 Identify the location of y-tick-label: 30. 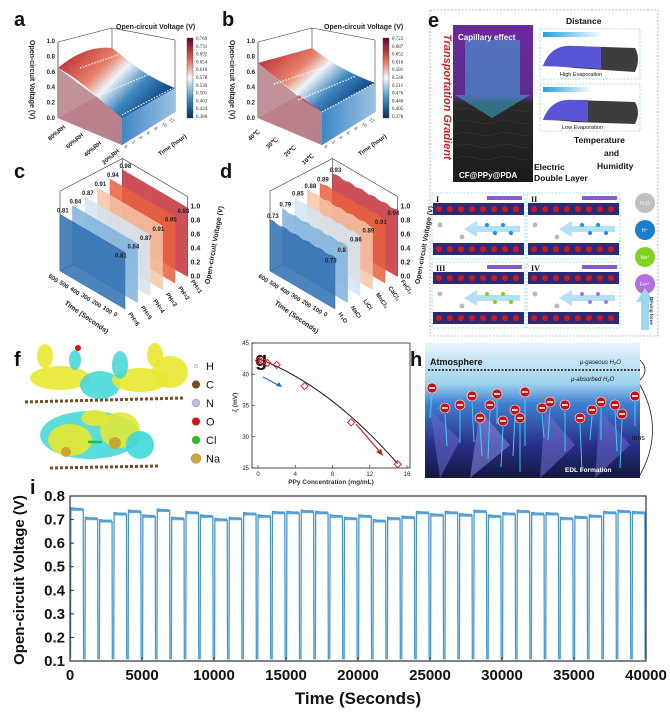
(245, 438).